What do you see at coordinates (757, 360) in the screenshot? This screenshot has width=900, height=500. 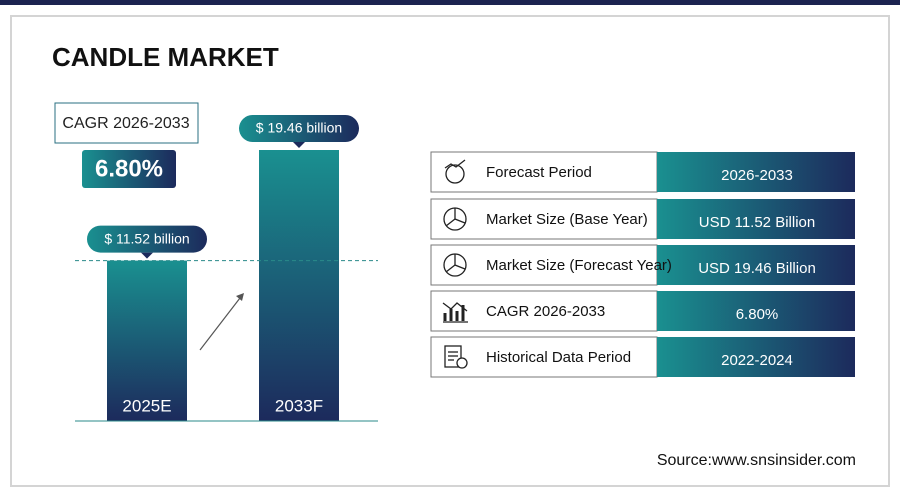 I see `row-value: 2022-2024` at bounding box center [757, 360].